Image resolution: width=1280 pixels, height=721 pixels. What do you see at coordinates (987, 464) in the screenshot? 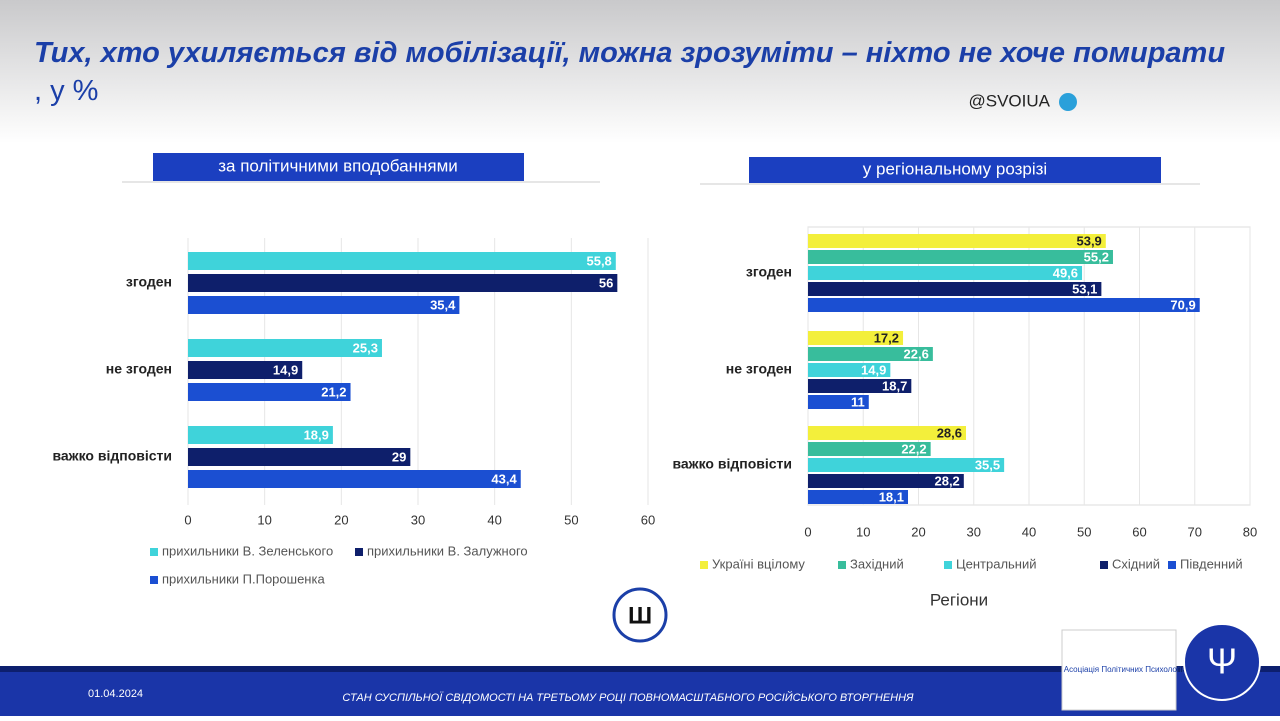
I see `value-label: 35,5` at bounding box center [987, 464].